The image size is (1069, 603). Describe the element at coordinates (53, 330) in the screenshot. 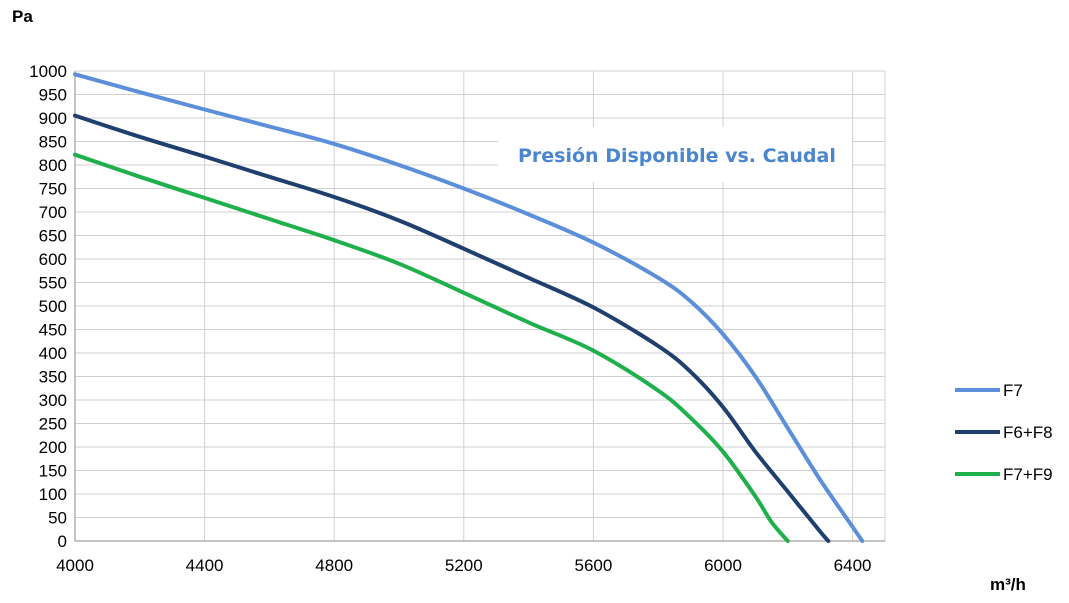

I see `y-tick-label: 450` at that location.